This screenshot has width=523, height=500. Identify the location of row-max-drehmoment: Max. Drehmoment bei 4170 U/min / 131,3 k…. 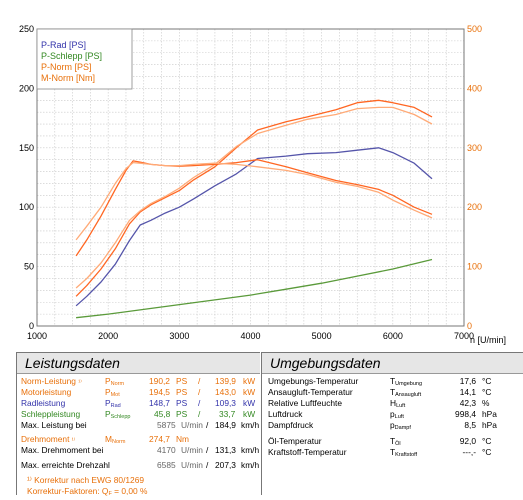
(140, 450).